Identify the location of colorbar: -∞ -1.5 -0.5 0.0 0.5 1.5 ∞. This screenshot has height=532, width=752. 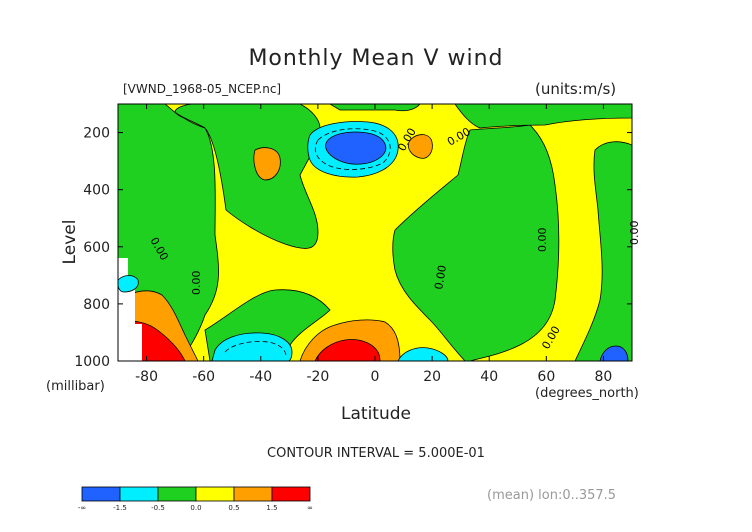
(195, 499).